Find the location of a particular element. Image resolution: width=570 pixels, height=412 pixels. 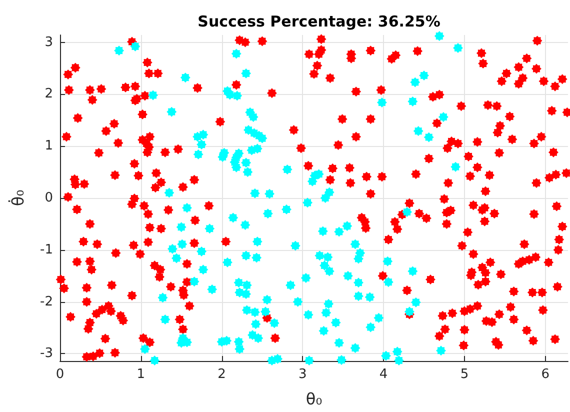

y-tick-label: -1 is located at coordinates (46, 250).